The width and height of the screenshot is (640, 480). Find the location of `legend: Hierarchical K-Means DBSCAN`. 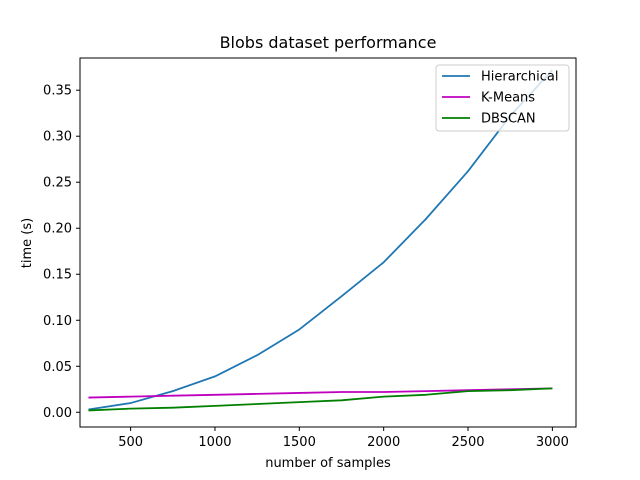

legend: Hierarchical K-Means DBSCAN is located at coordinates (502, 98).